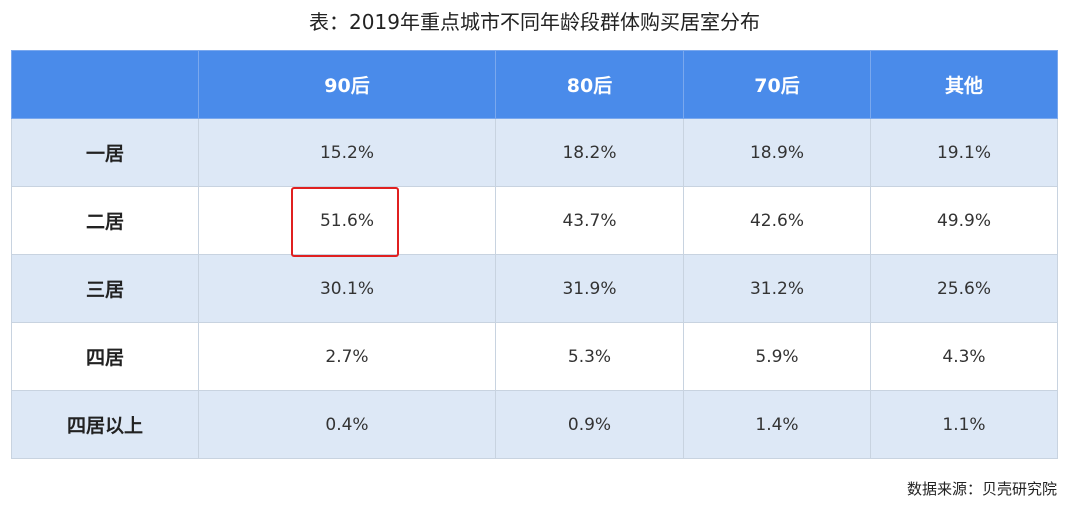 The image size is (1069, 508). Describe the element at coordinates (105, 424) in the screenshot. I see `row-label: 四居以上` at that location.